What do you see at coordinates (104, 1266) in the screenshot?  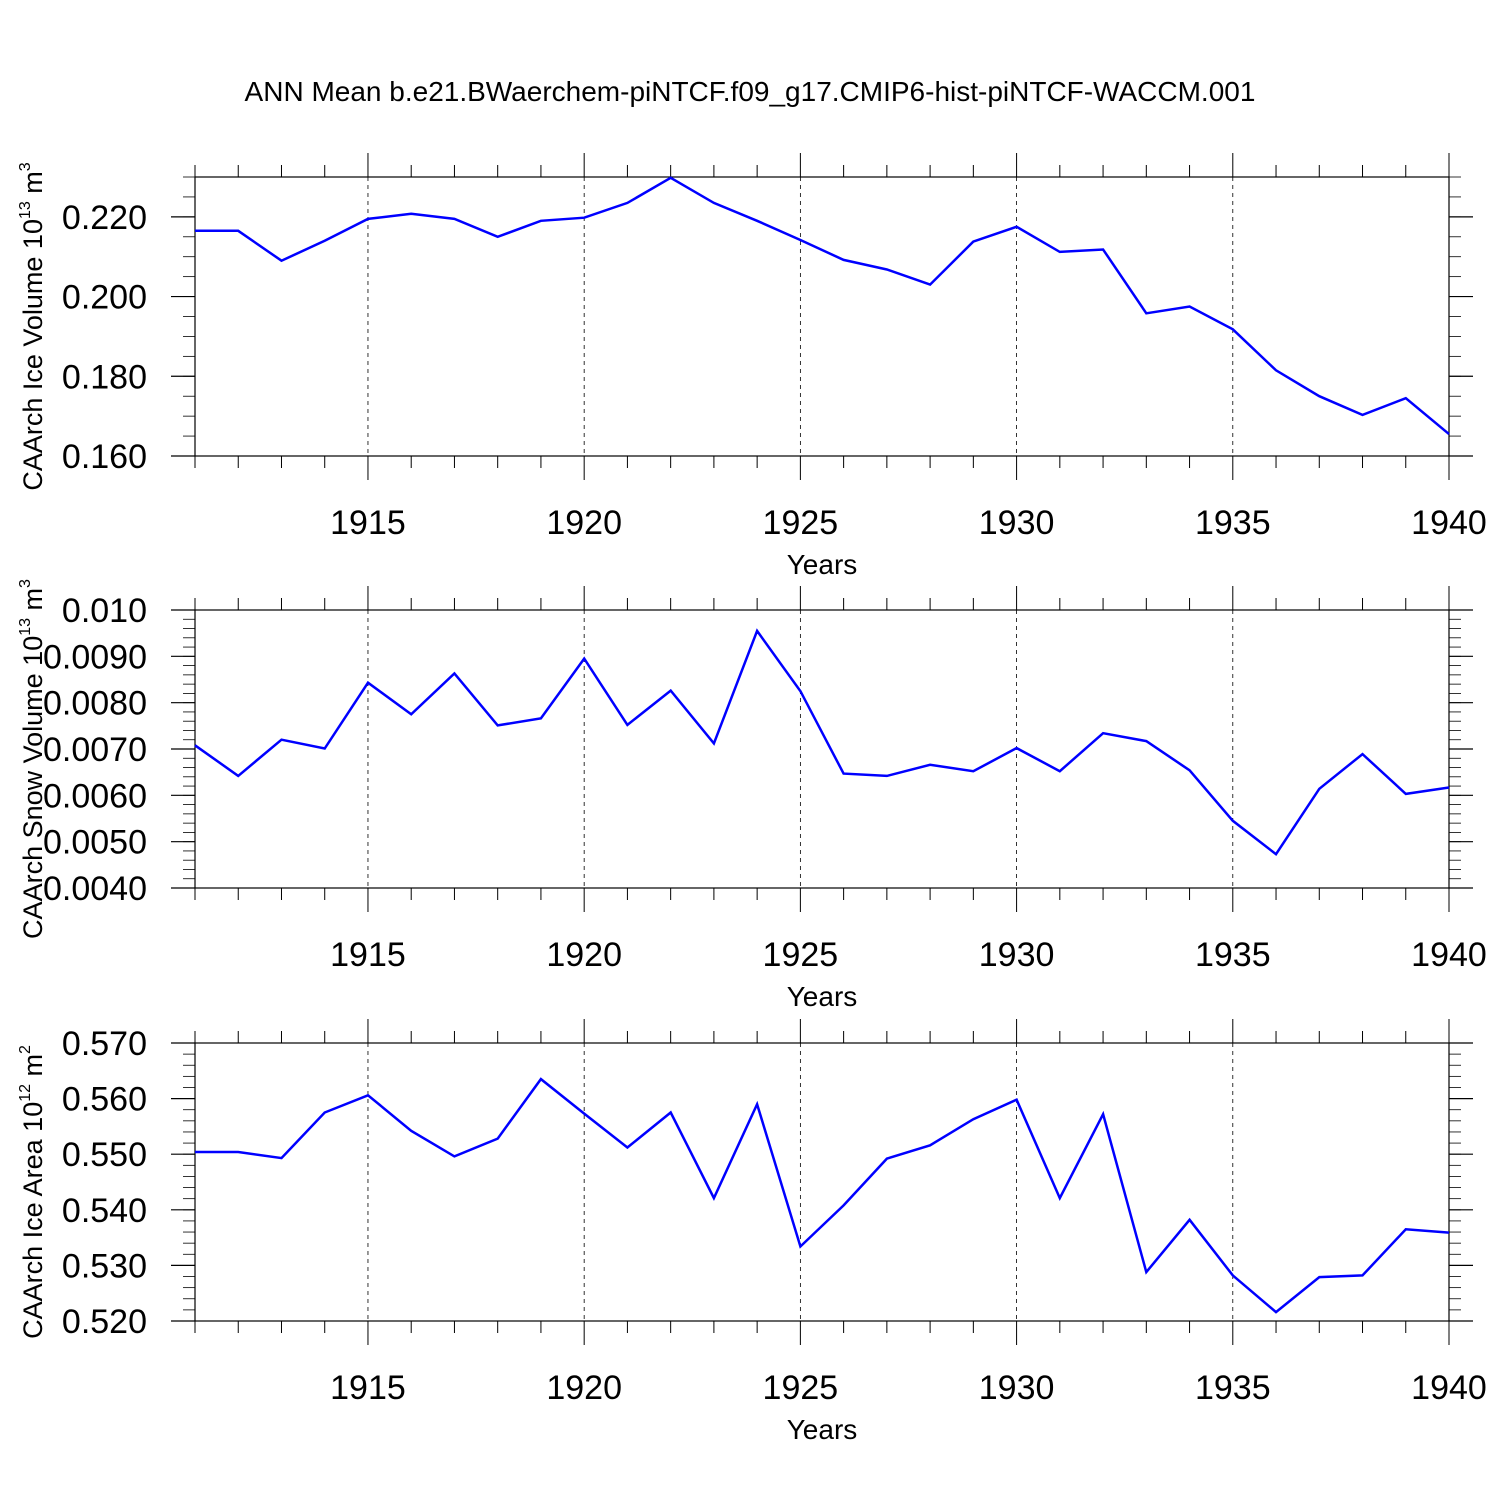 I see `y-tick-label: 0.530` at bounding box center [104, 1266].